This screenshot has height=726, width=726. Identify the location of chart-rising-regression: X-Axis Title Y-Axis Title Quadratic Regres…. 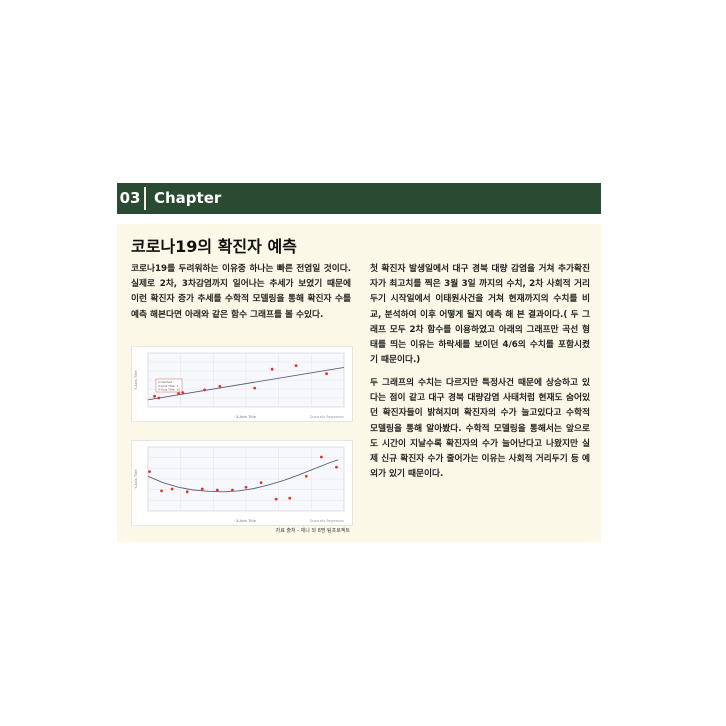
(242, 384).